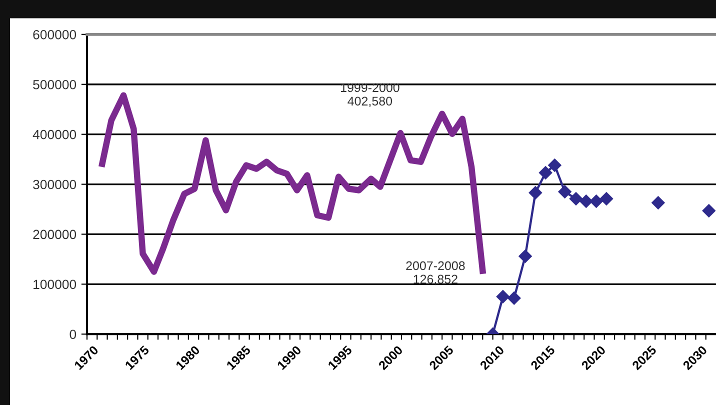  I want to click on y-tick-label: 300000, so click(54, 185).